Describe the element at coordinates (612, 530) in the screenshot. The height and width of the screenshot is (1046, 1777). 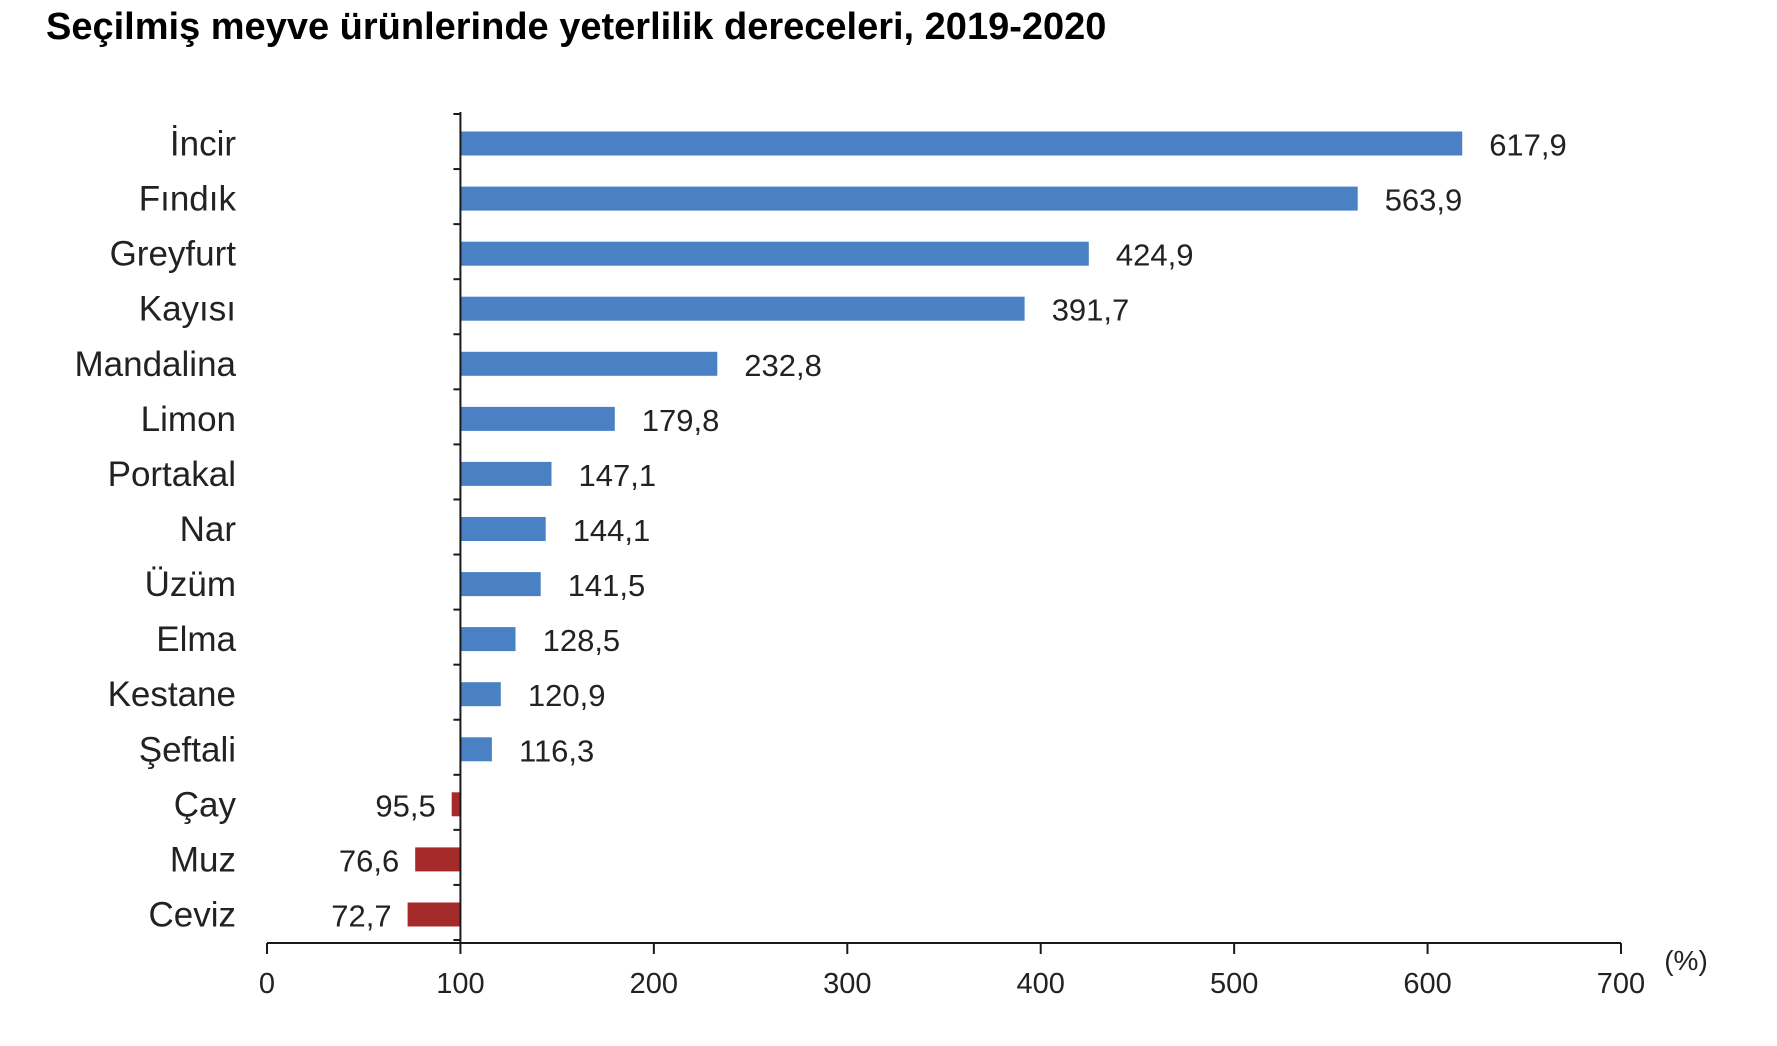
I see `data-label: 144,1` at that location.